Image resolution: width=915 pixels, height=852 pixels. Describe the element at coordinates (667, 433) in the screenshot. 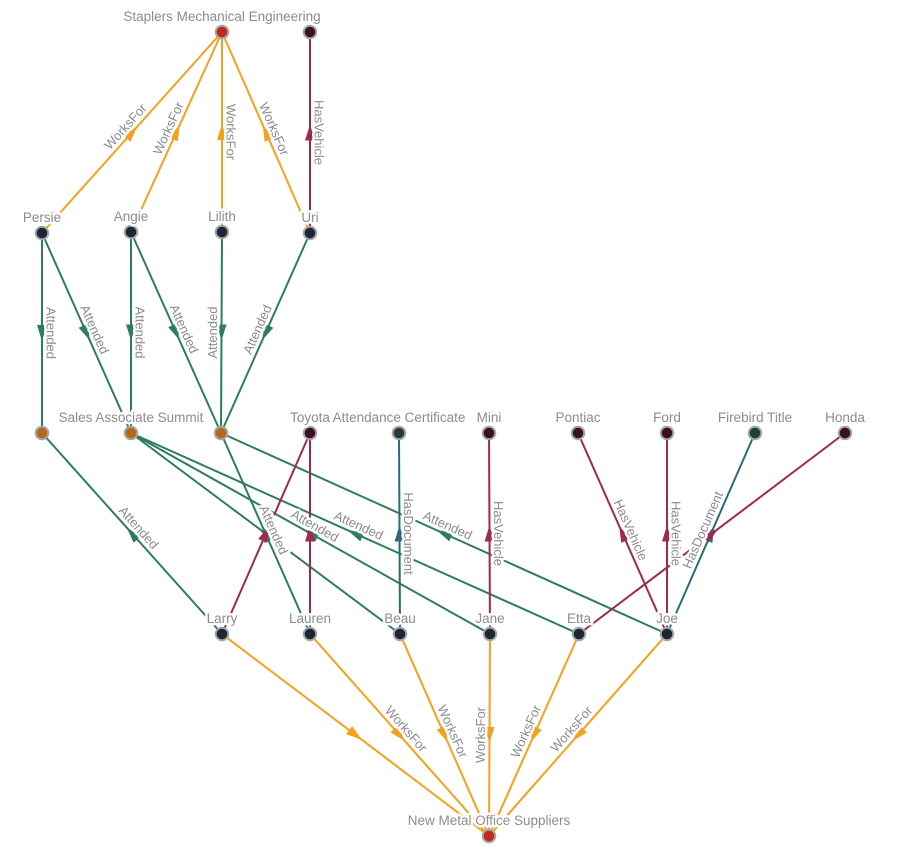

I see `node-ford` at that location.